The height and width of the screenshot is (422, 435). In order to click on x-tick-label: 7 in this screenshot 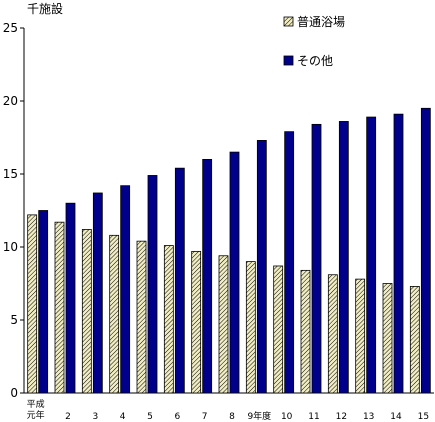, I will do `click(205, 417)`.